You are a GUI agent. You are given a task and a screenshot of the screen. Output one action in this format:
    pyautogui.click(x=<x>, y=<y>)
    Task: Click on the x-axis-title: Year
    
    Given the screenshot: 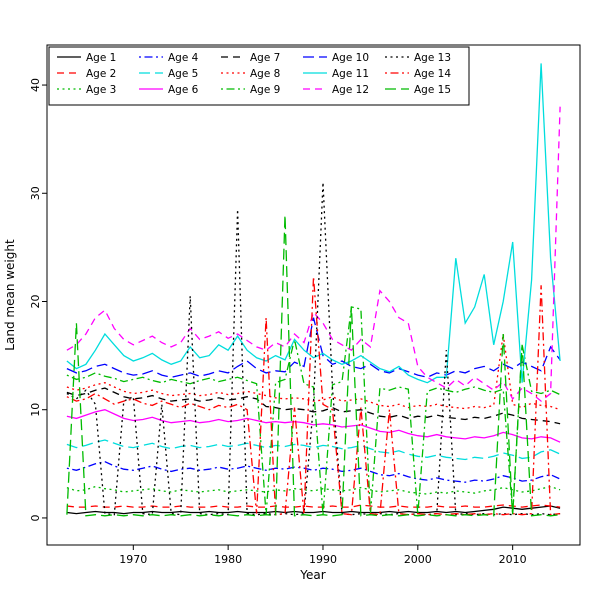 What is the action you would take?
    pyautogui.click(x=312, y=575)
    